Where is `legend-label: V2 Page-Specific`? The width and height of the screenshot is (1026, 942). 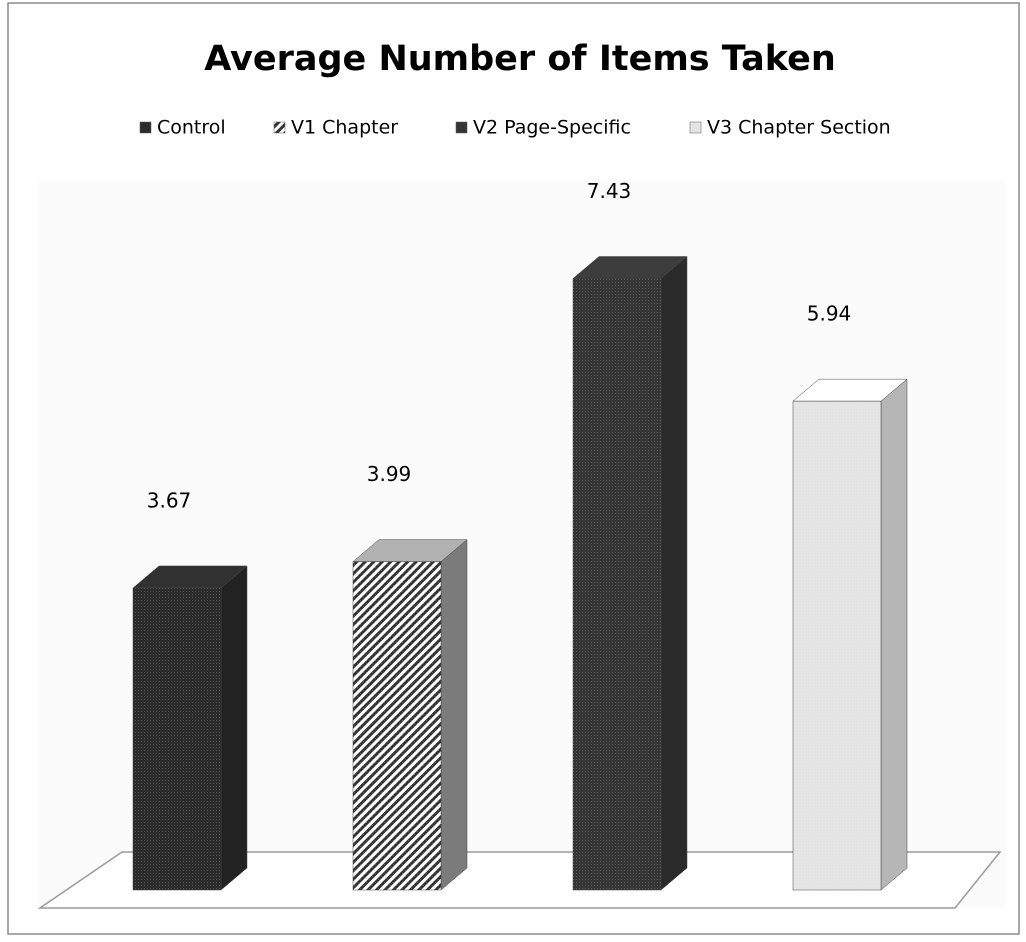 legend-label: V2 Page-Specific is located at coordinates (552, 128).